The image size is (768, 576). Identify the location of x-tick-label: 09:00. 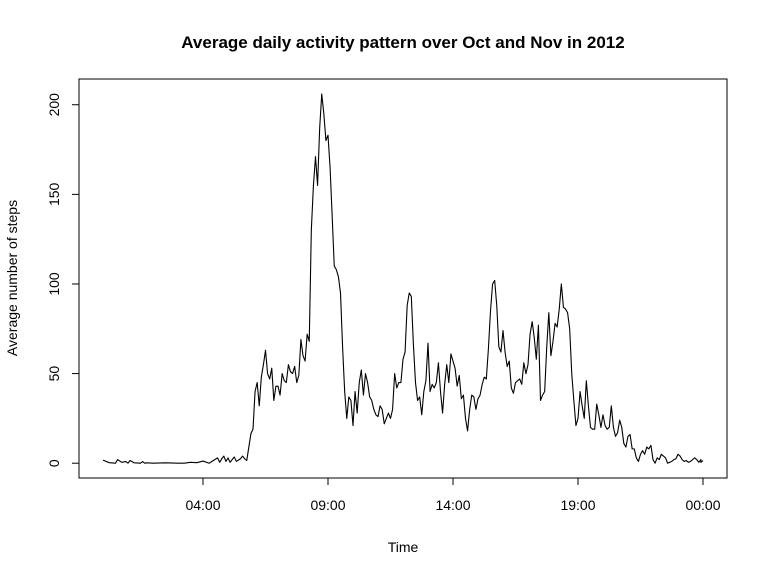
(327, 505).